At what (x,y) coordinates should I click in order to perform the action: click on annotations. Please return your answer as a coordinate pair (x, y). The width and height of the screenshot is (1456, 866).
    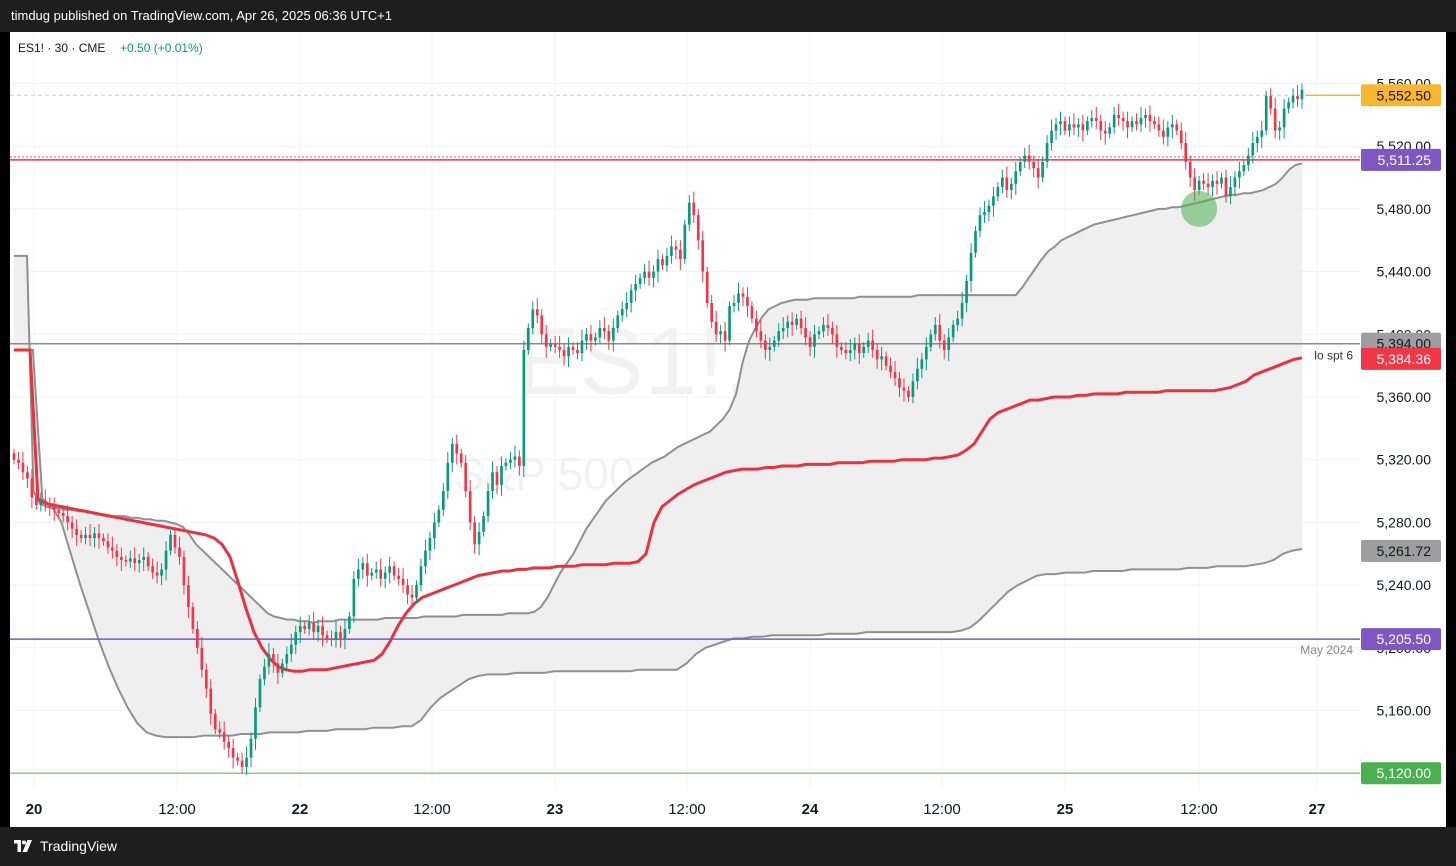
    Looking at the image, I should click on (1199, 208).